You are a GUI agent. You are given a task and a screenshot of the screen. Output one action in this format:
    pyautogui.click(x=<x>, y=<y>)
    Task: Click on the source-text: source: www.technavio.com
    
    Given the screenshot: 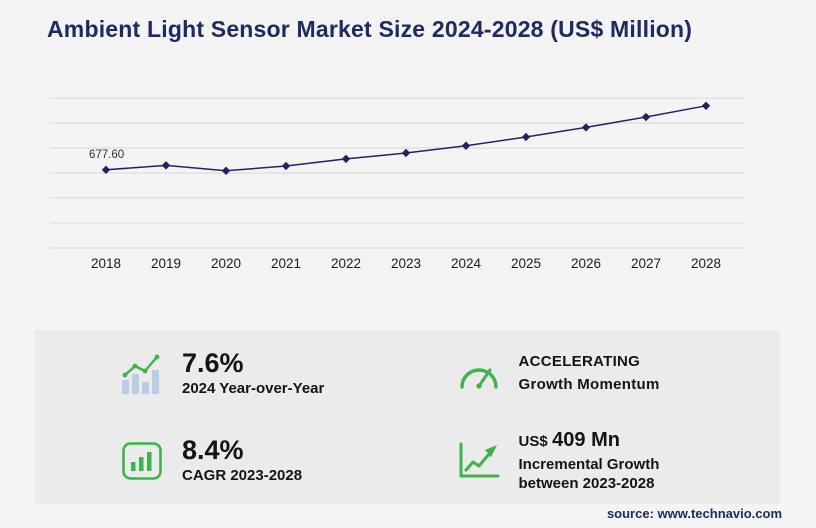 What is the action you would take?
    pyautogui.click(x=694, y=513)
    